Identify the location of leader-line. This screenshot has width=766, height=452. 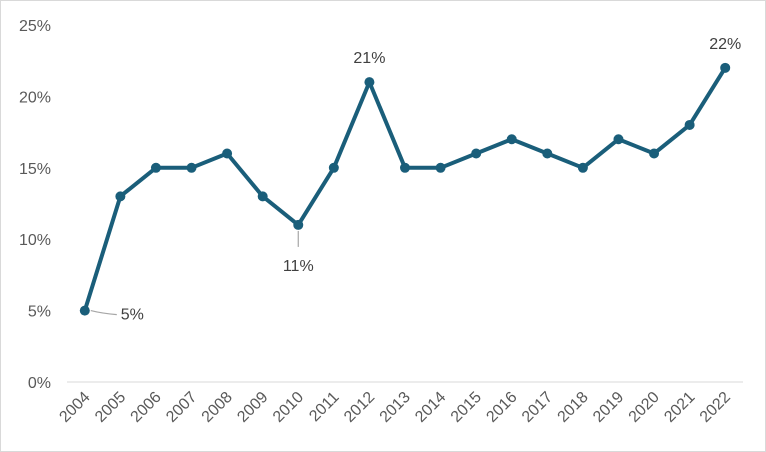
(103, 313).